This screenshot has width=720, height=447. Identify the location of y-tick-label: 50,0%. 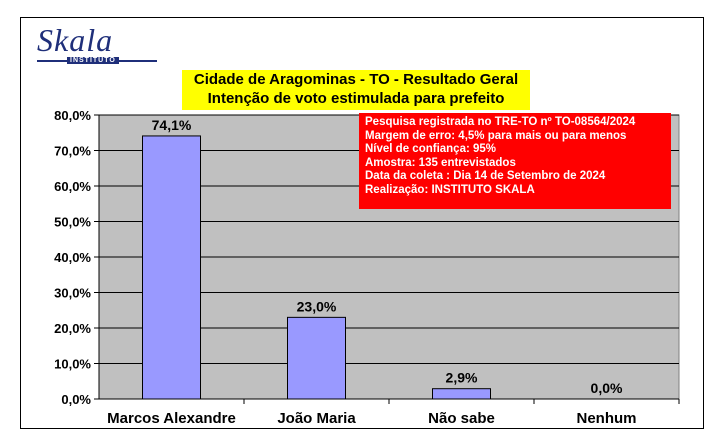
(72, 222).